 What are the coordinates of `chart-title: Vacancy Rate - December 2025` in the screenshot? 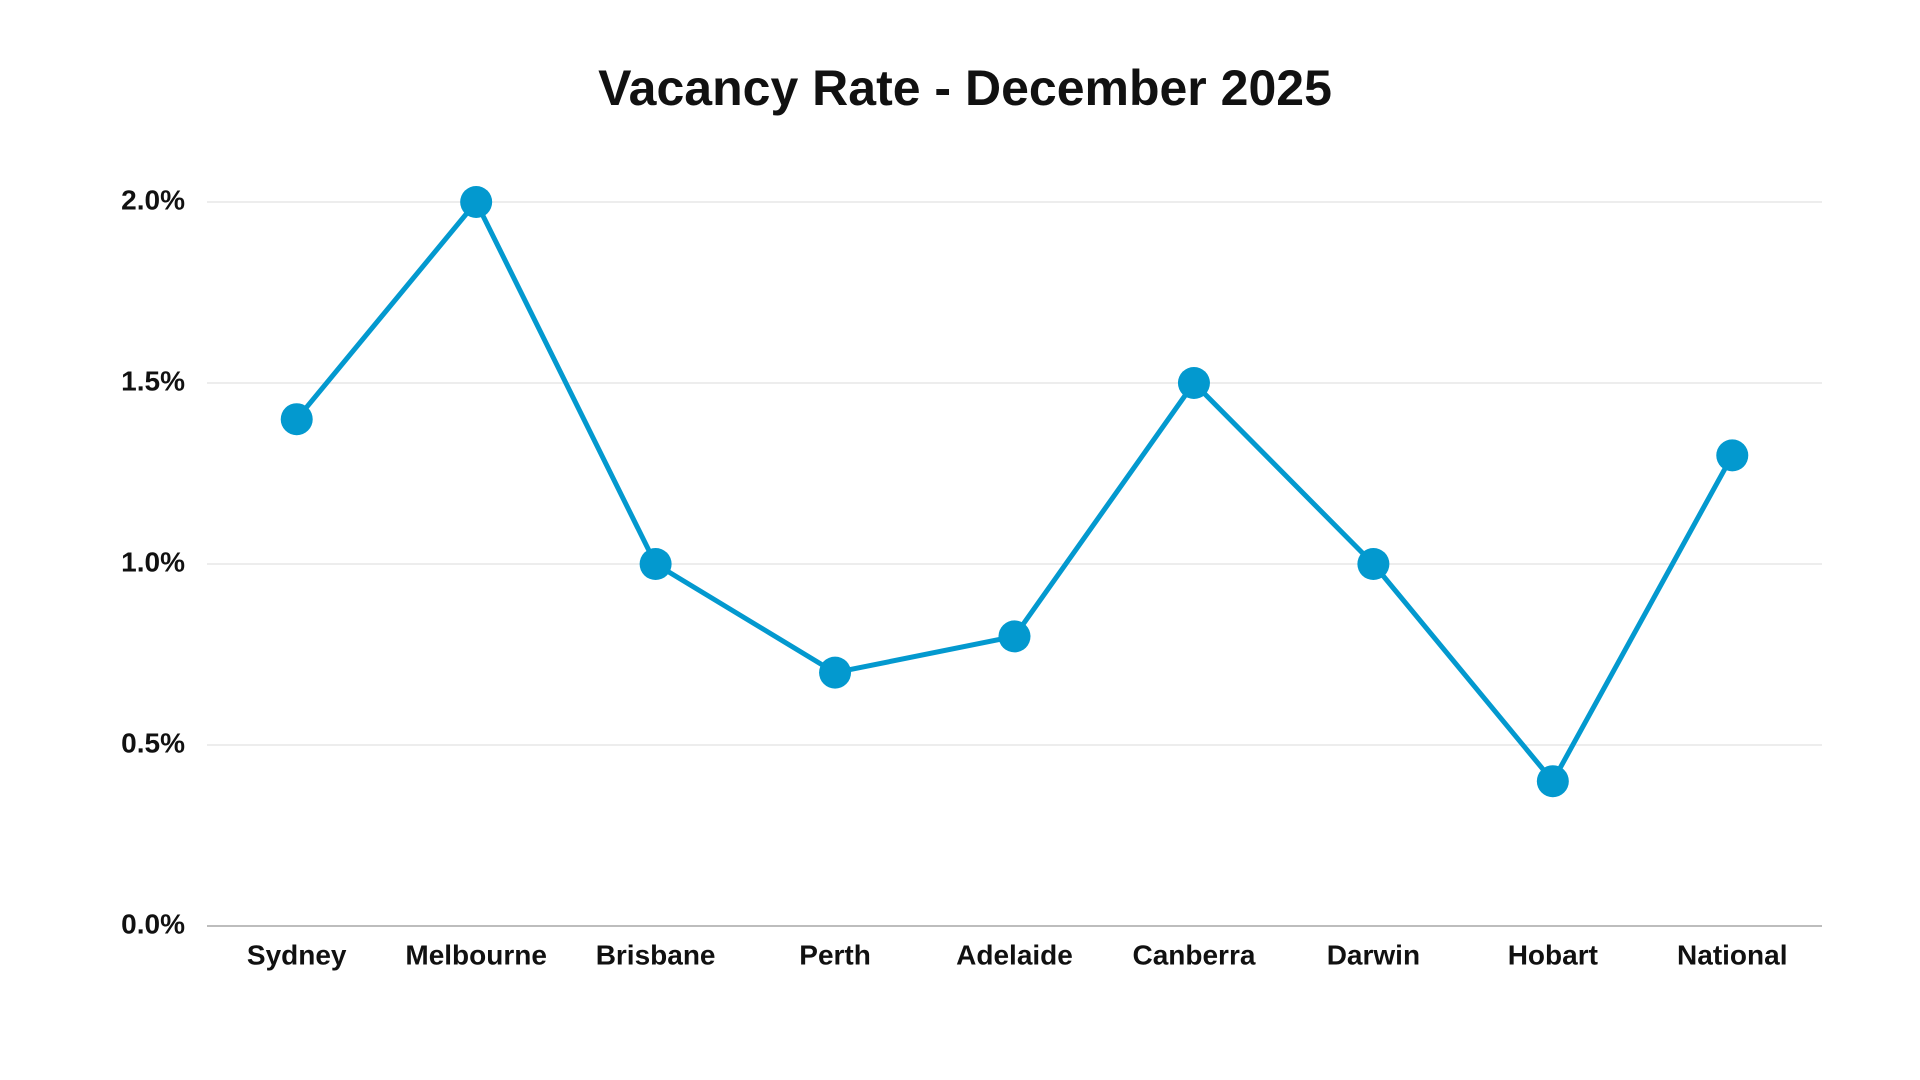 It's located at (965, 88).